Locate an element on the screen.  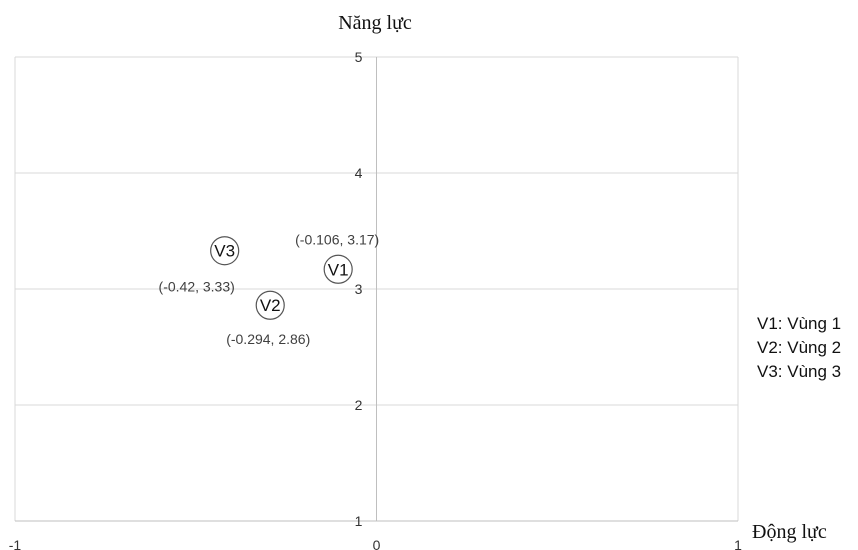
x-tick-label: -1 is located at coordinates (15, 543).